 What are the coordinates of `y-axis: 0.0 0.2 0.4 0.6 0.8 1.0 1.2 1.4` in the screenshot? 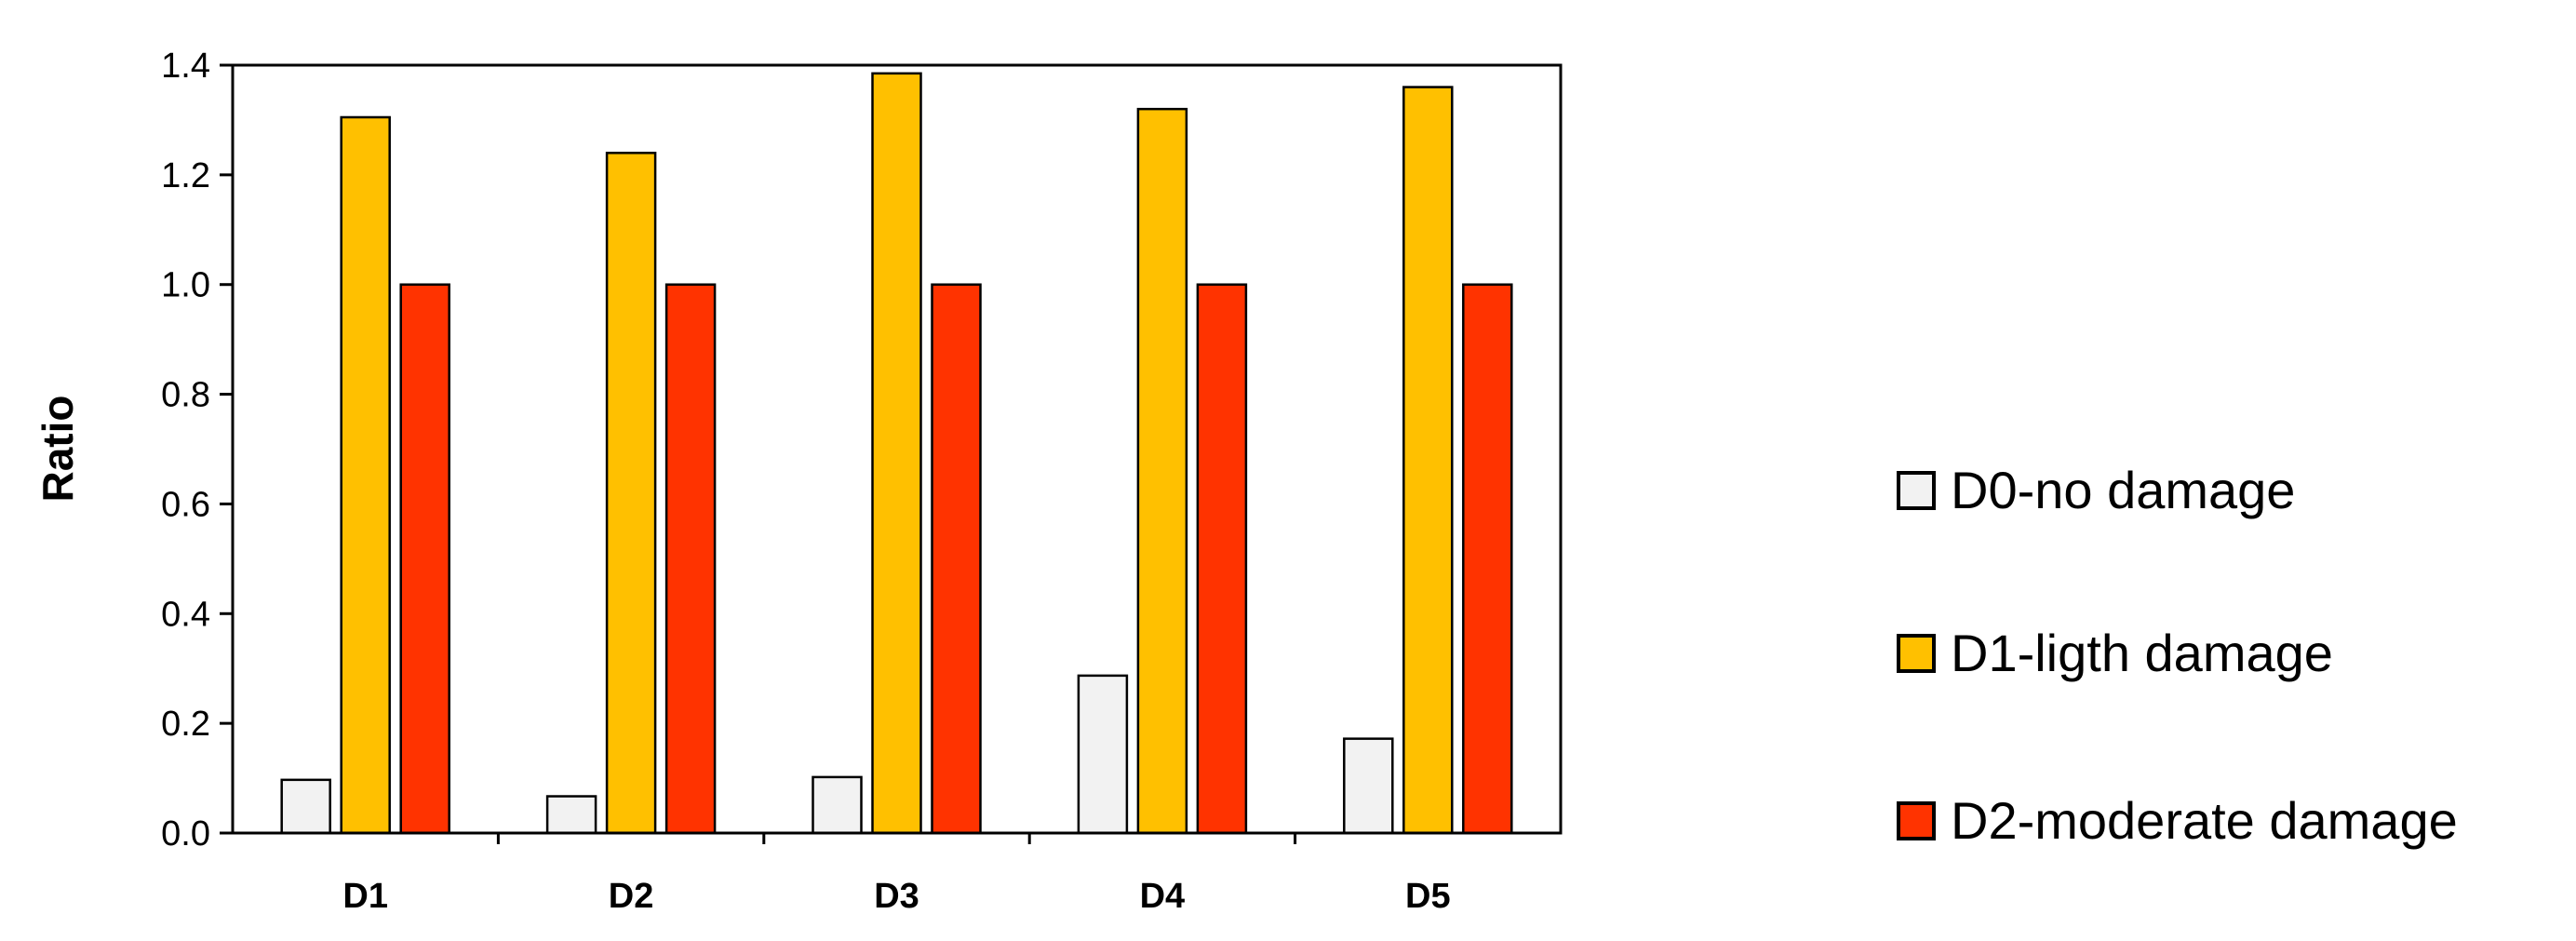 It's located at (197, 450).